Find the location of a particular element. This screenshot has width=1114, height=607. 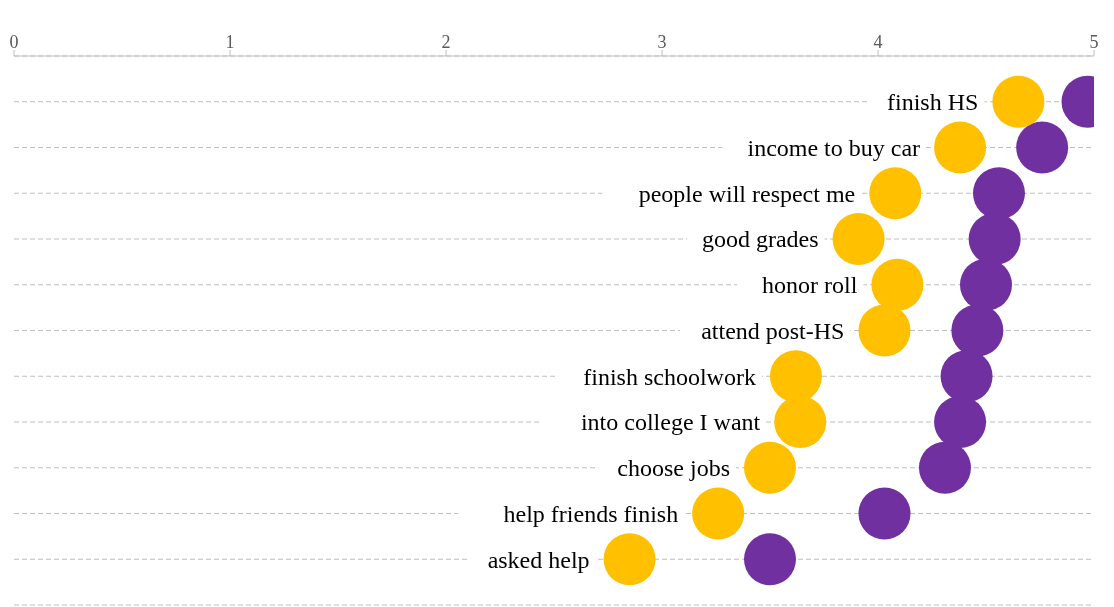

y-tick-label: people will respect me is located at coordinates (747, 193).